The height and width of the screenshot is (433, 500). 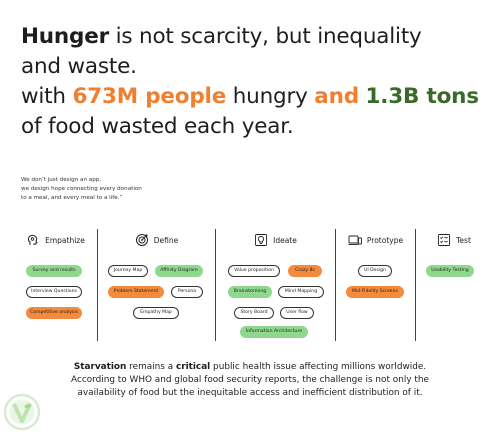 What do you see at coordinates (65, 36) in the screenshot?
I see `headline-hunger: Hunger` at bounding box center [65, 36].